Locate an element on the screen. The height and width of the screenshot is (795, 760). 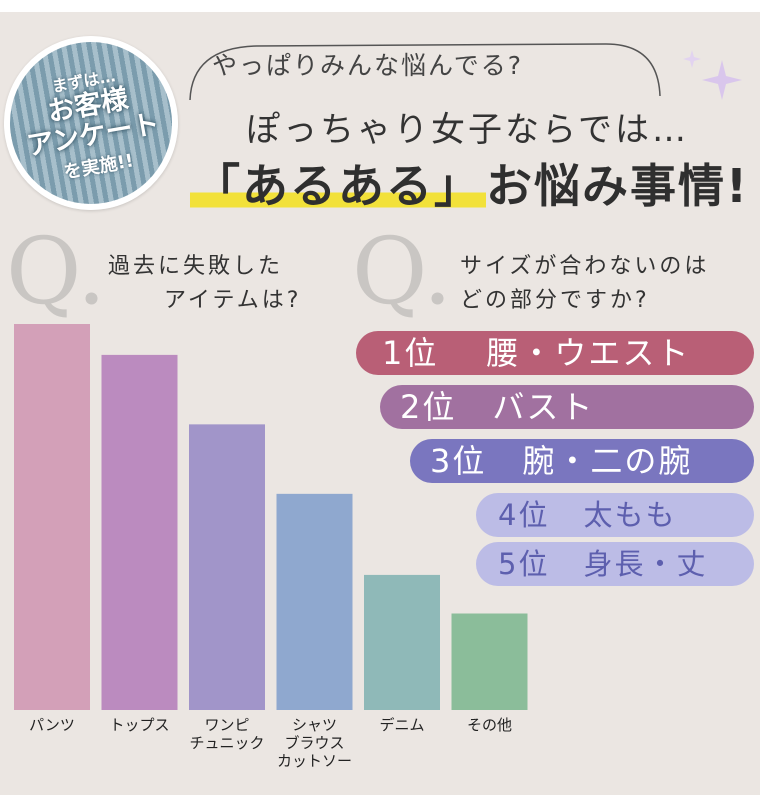
q1-question-line1: 過去に失敗した is located at coordinates (196, 266).